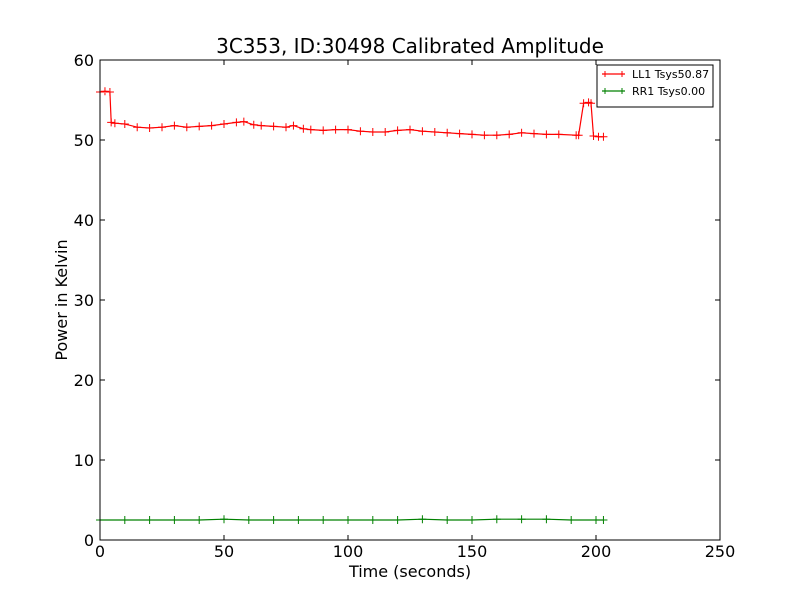  What do you see at coordinates (84, 140) in the screenshot?
I see `y-tick-label: 50` at bounding box center [84, 140].